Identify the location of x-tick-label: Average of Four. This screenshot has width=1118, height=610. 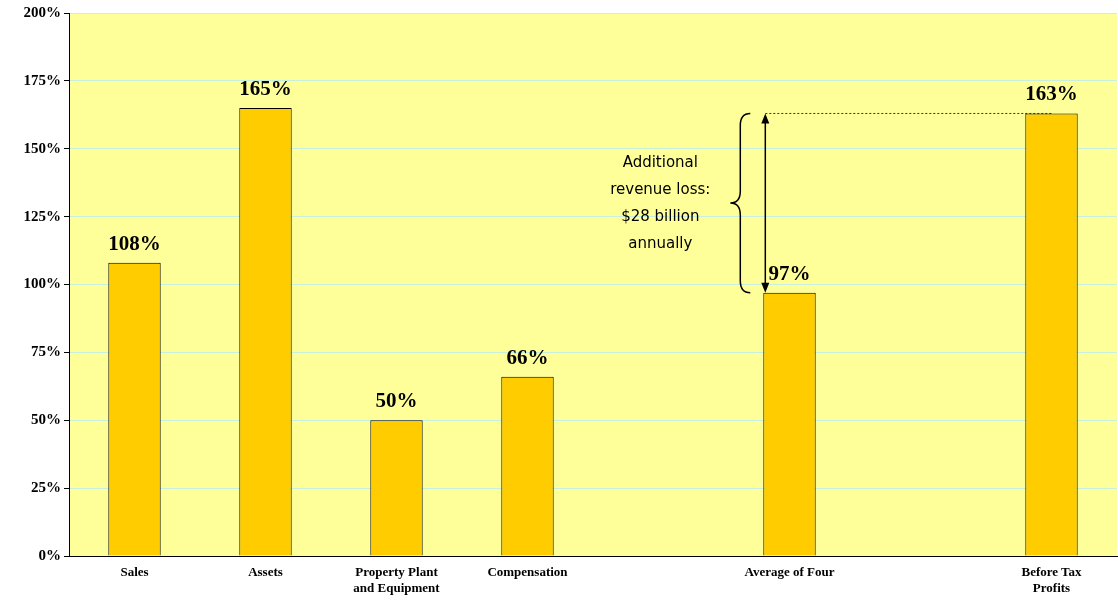
(789, 572).